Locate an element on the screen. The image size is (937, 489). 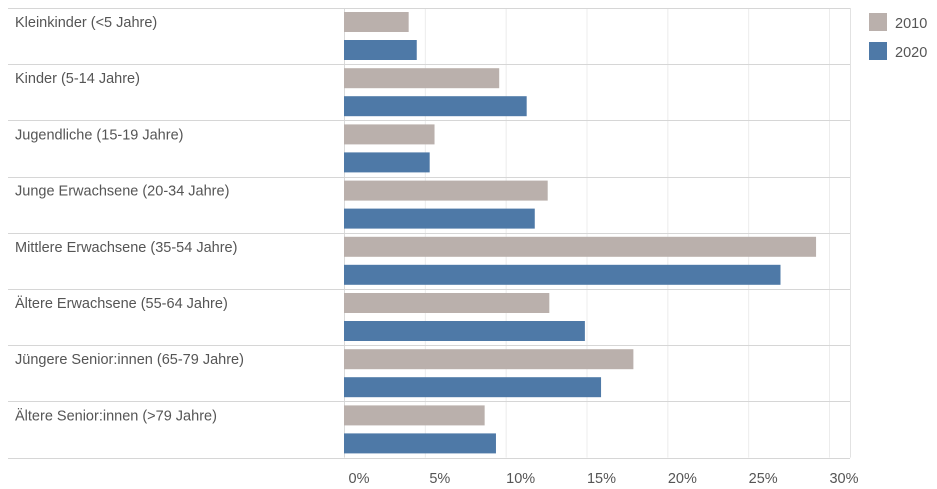
x-tick-label: 0% is located at coordinates (359, 479).